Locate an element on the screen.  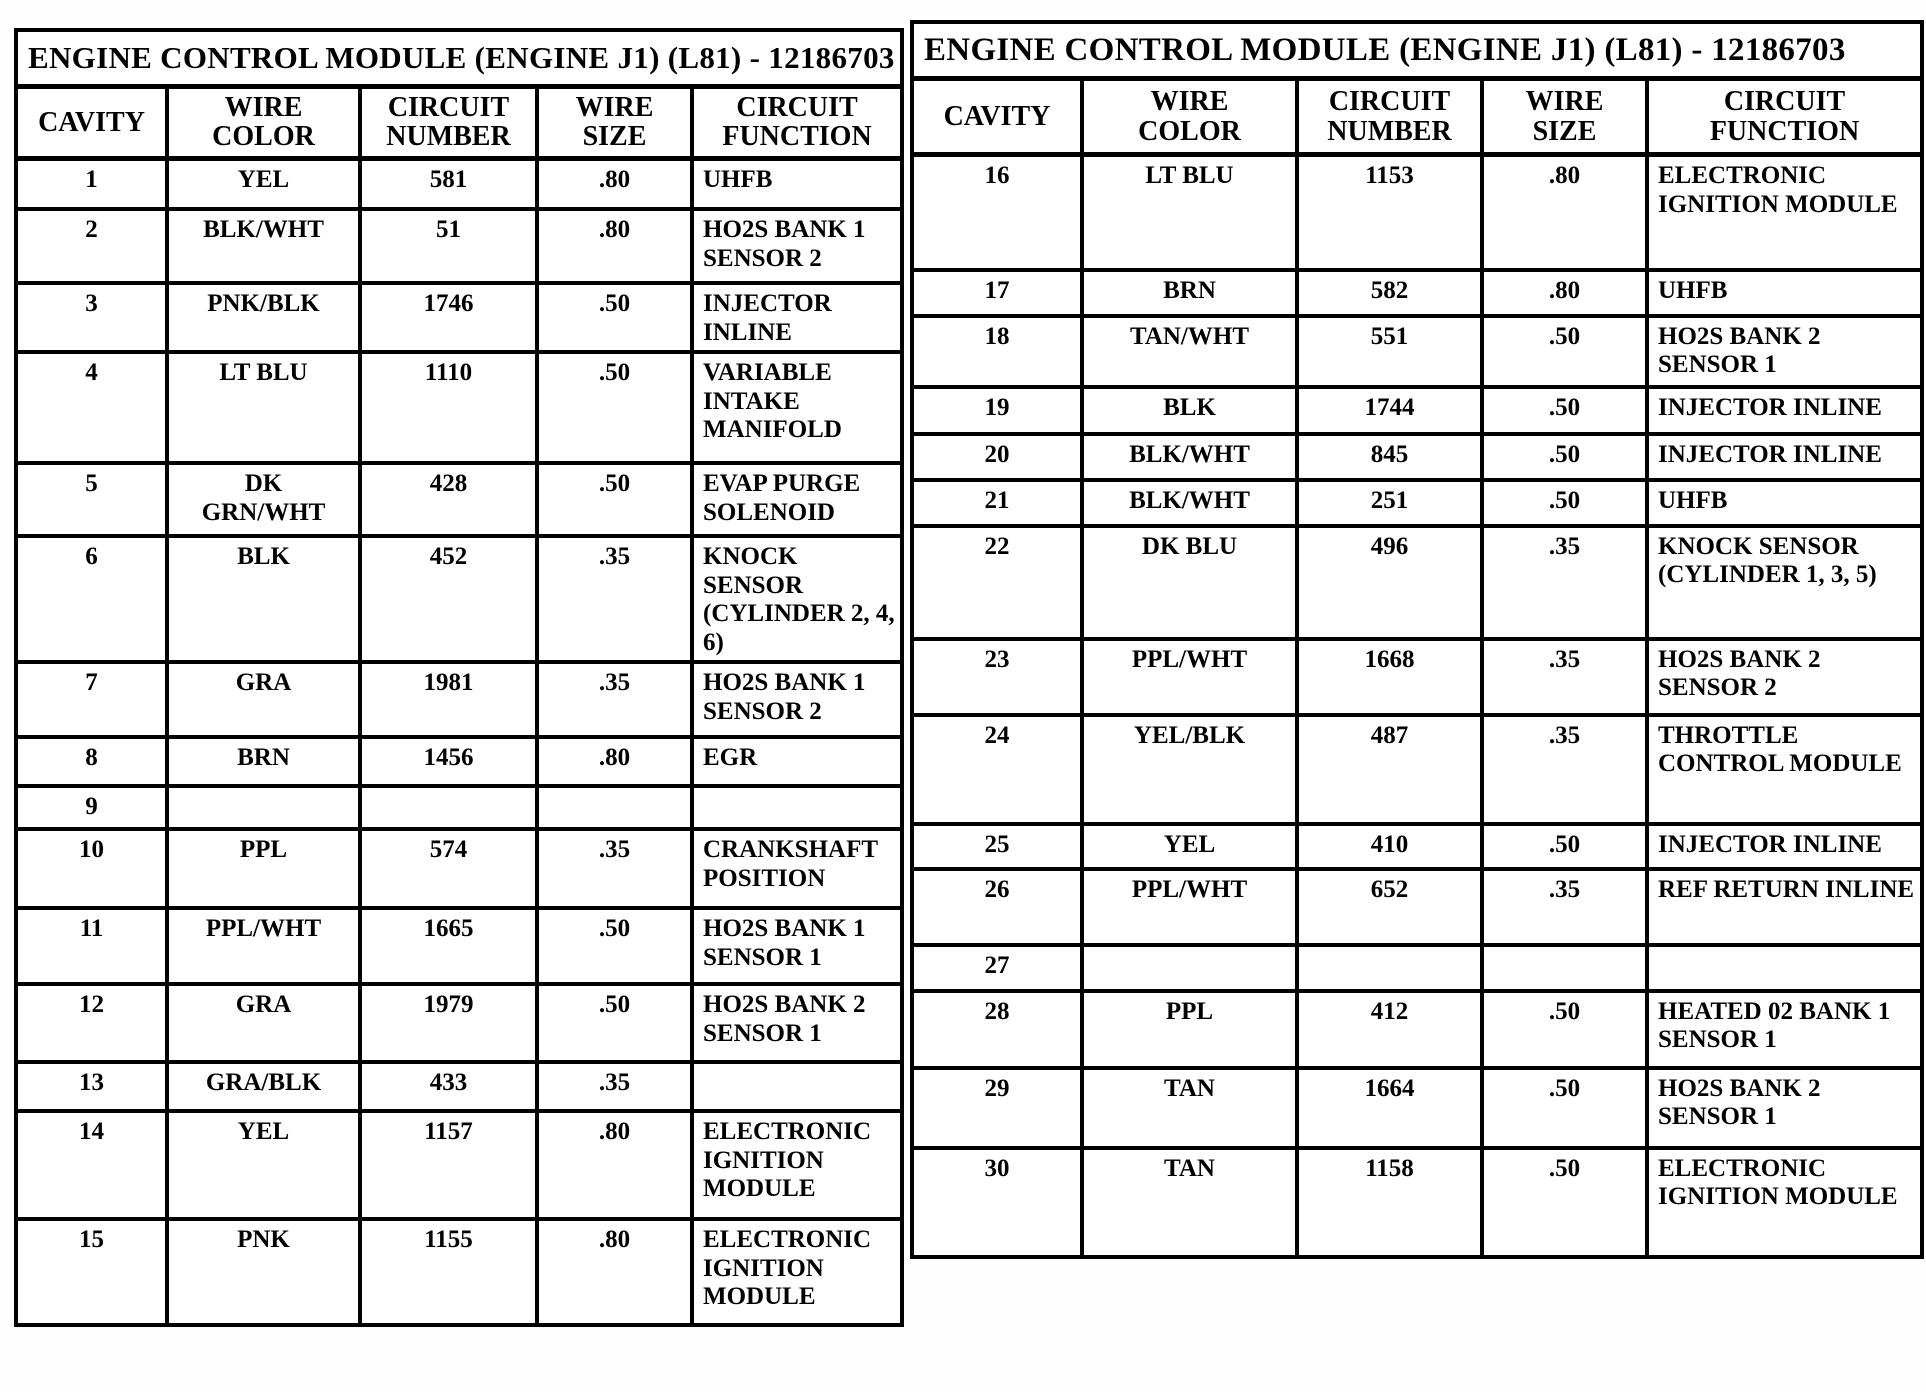
table-row: 4 LT BLU 1110.50 VARIABLE INTAKE MANIFOLD is located at coordinates (459, 407).